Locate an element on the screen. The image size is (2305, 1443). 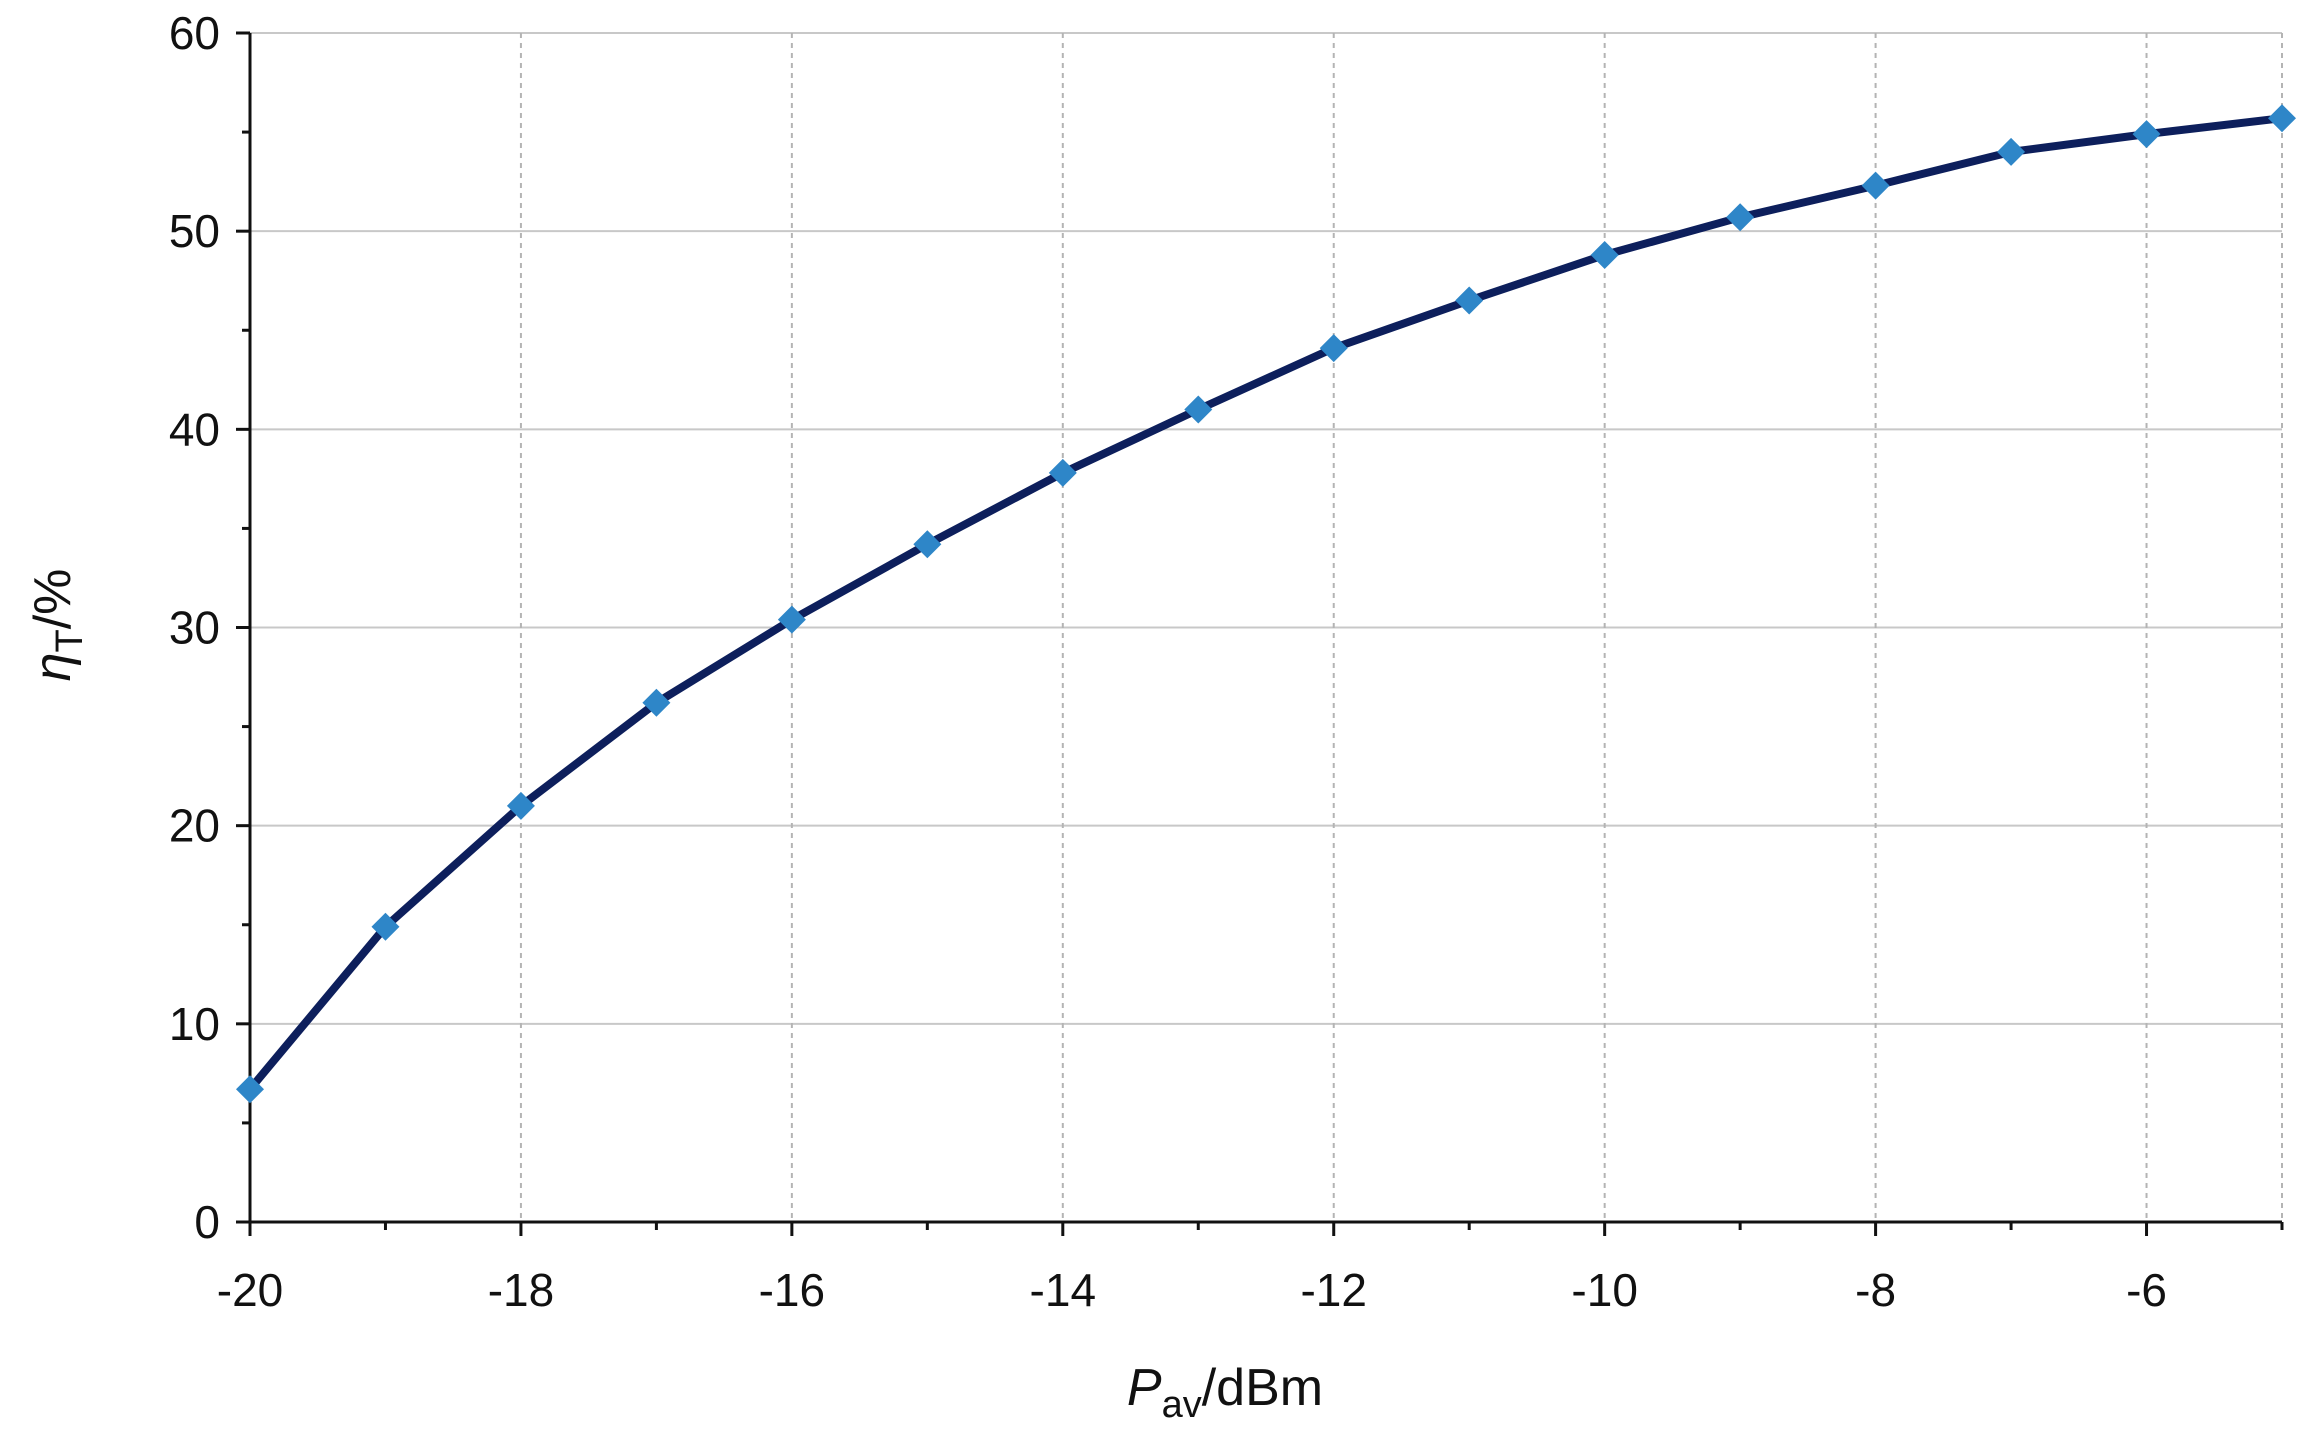
x-tick-label: -14 is located at coordinates (1063, 1290).